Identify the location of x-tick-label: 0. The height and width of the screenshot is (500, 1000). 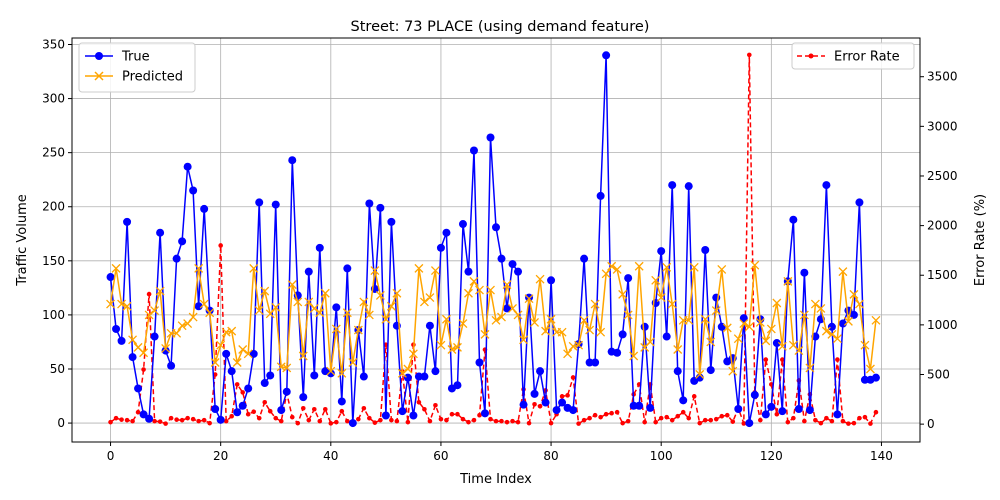
(111, 456).